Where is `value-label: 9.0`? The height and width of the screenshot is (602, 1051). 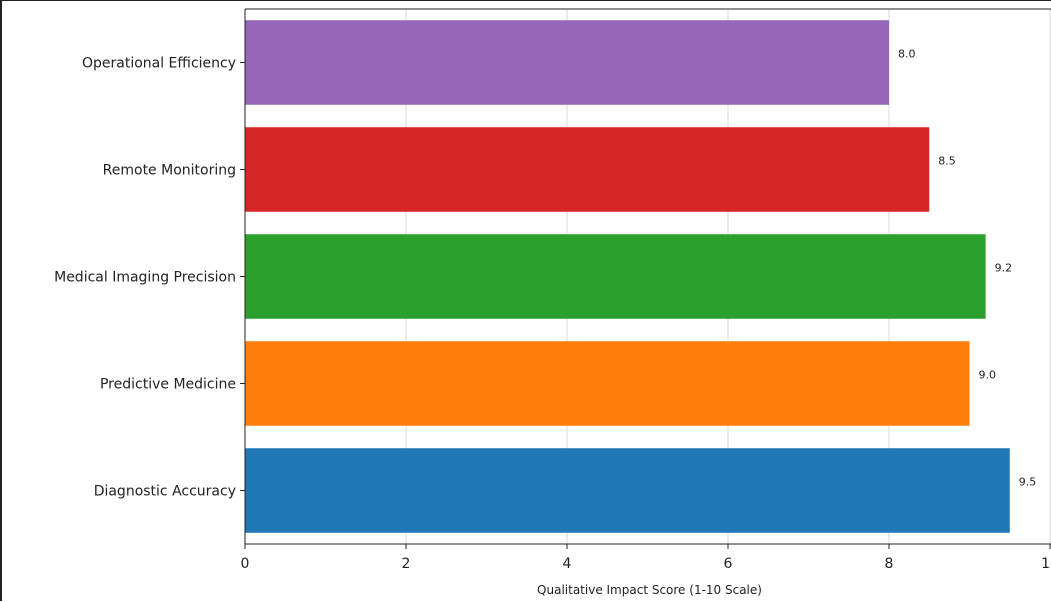 value-label: 9.0 is located at coordinates (988, 375).